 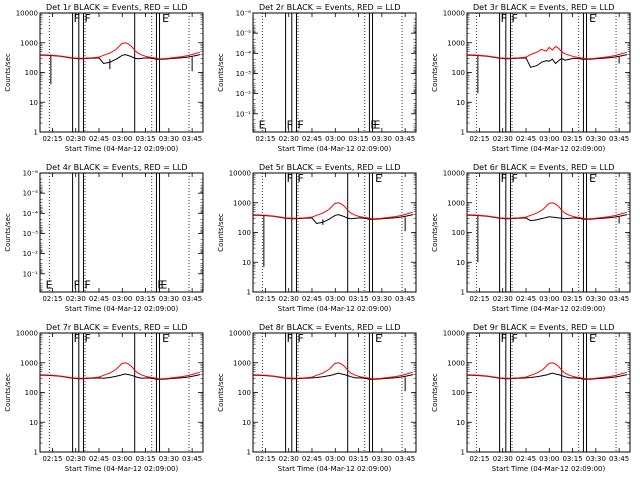 What do you see at coordinates (117, 7) in the screenshot?
I see `panel-title: Det 1r BLACK = Events, RED = LLD` at bounding box center [117, 7].